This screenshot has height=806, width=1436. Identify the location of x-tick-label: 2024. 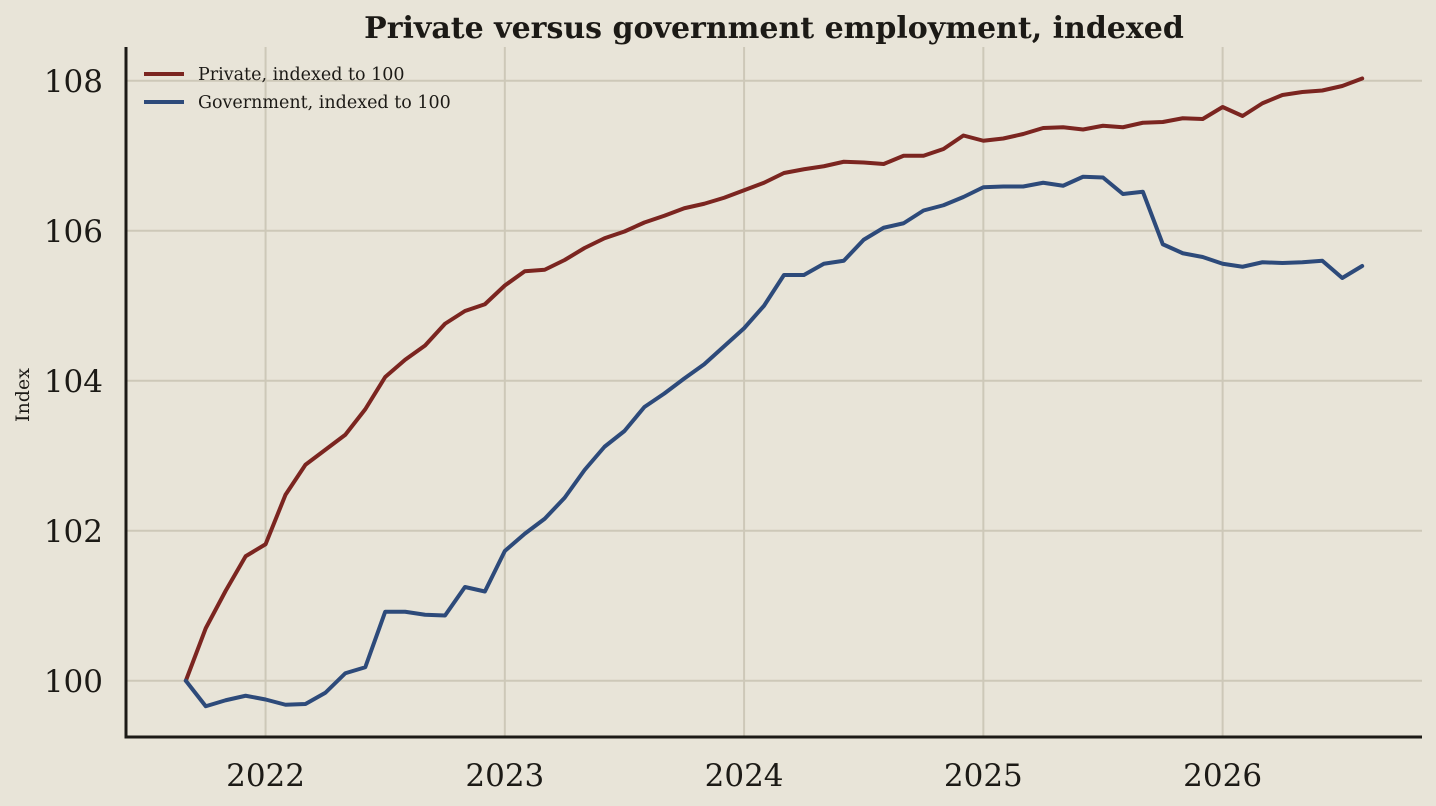
(744, 776).